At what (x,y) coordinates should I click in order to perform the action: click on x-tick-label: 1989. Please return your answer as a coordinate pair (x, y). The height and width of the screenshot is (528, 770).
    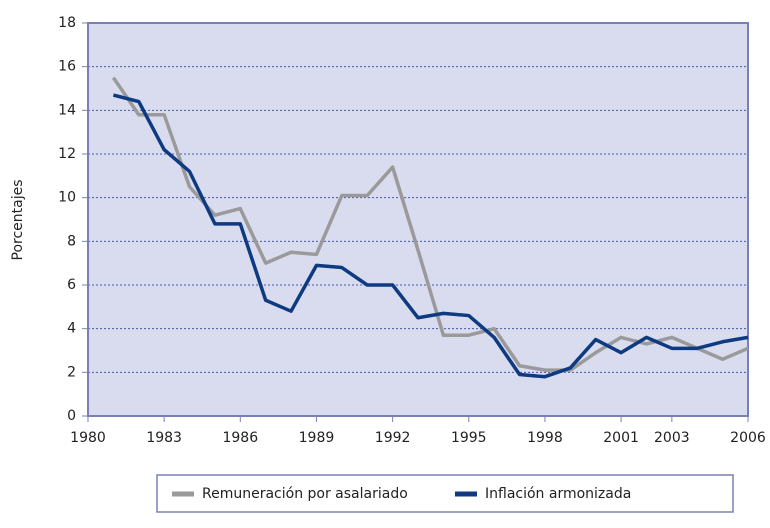
    Looking at the image, I should click on (317, 438).